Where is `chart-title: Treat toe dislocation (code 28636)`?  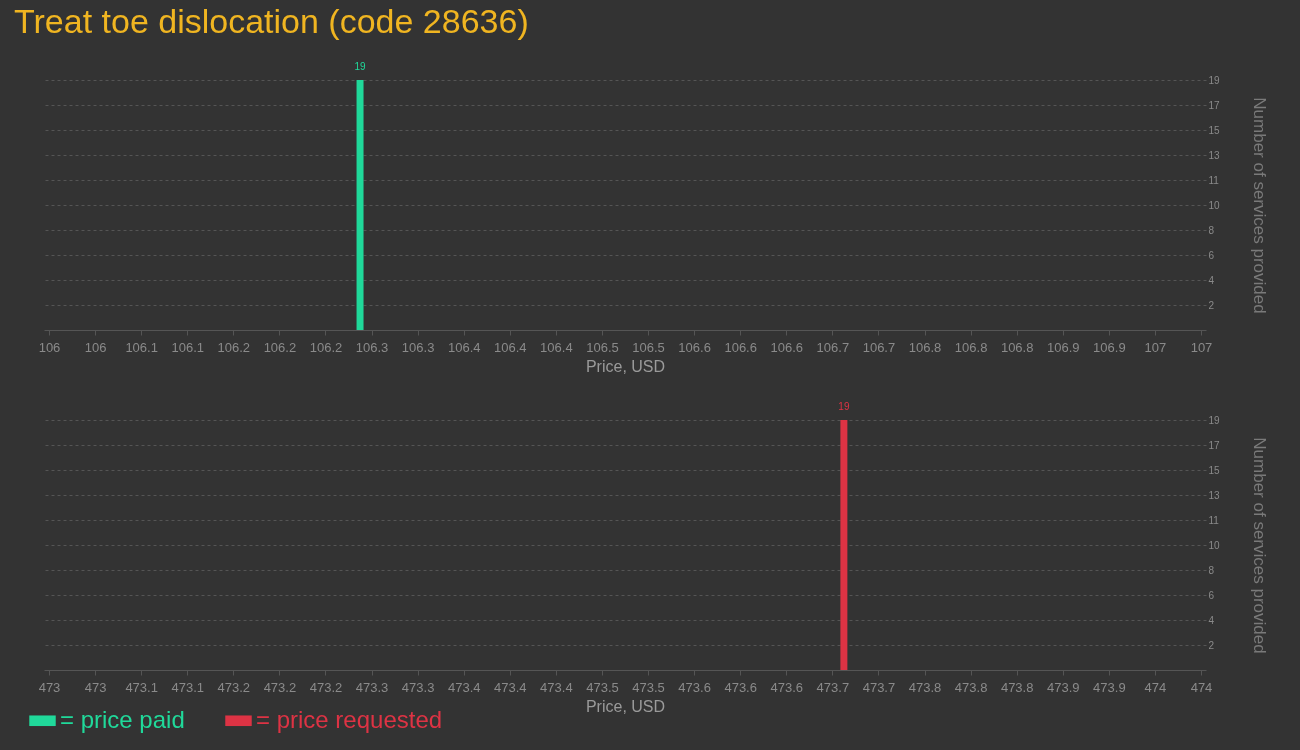
chart-title: Treat toe dislocation (code 28636) is located at coordinates (271, 21).